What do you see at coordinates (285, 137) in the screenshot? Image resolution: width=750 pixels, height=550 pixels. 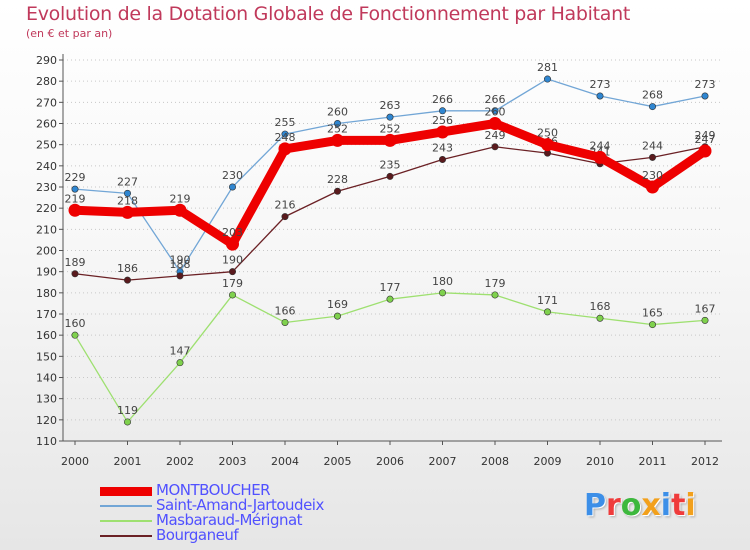 I see `data-label-montboucher: 248` at bounding box center [285, 137].